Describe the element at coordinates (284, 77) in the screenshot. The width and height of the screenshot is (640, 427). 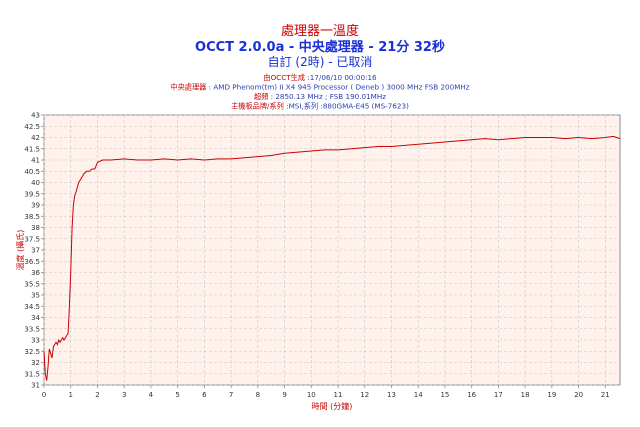
I see `info-label: 由OCCT生成` at that location.